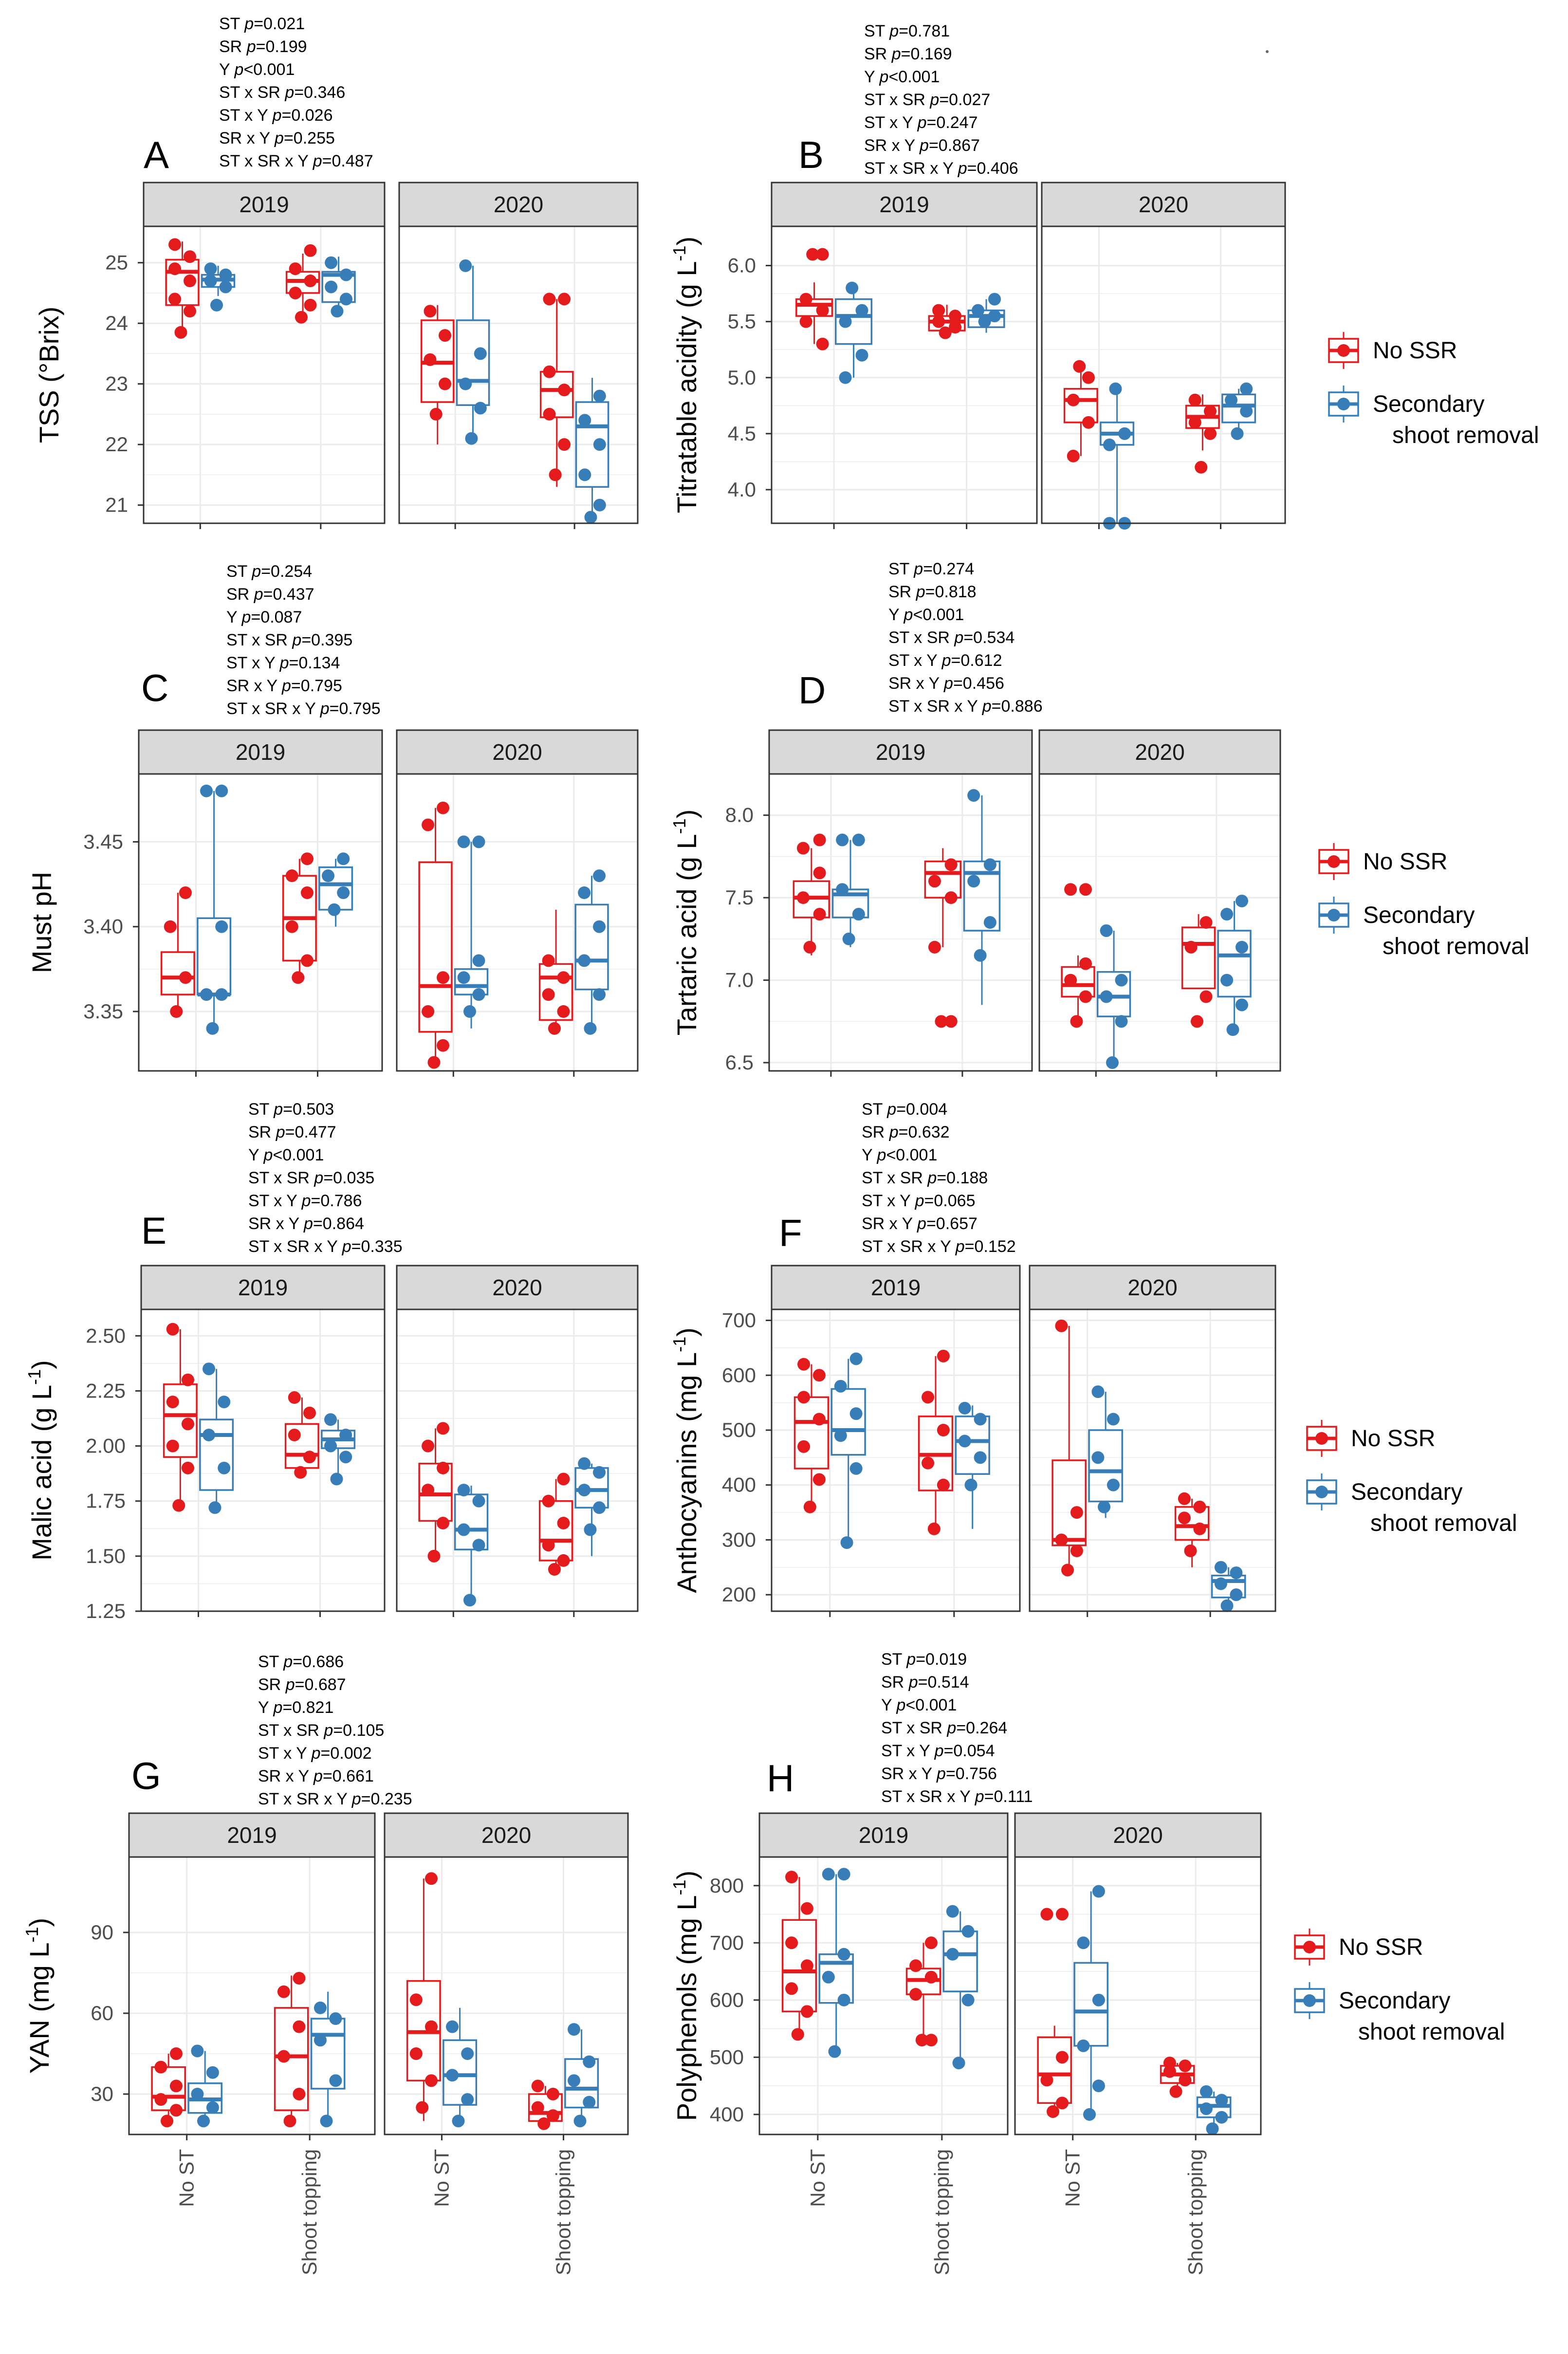  What do you see at coordinates (102, 2013) in the screenshot?
I see `y-tick-label: 60` at bounding box center [102, 2013].